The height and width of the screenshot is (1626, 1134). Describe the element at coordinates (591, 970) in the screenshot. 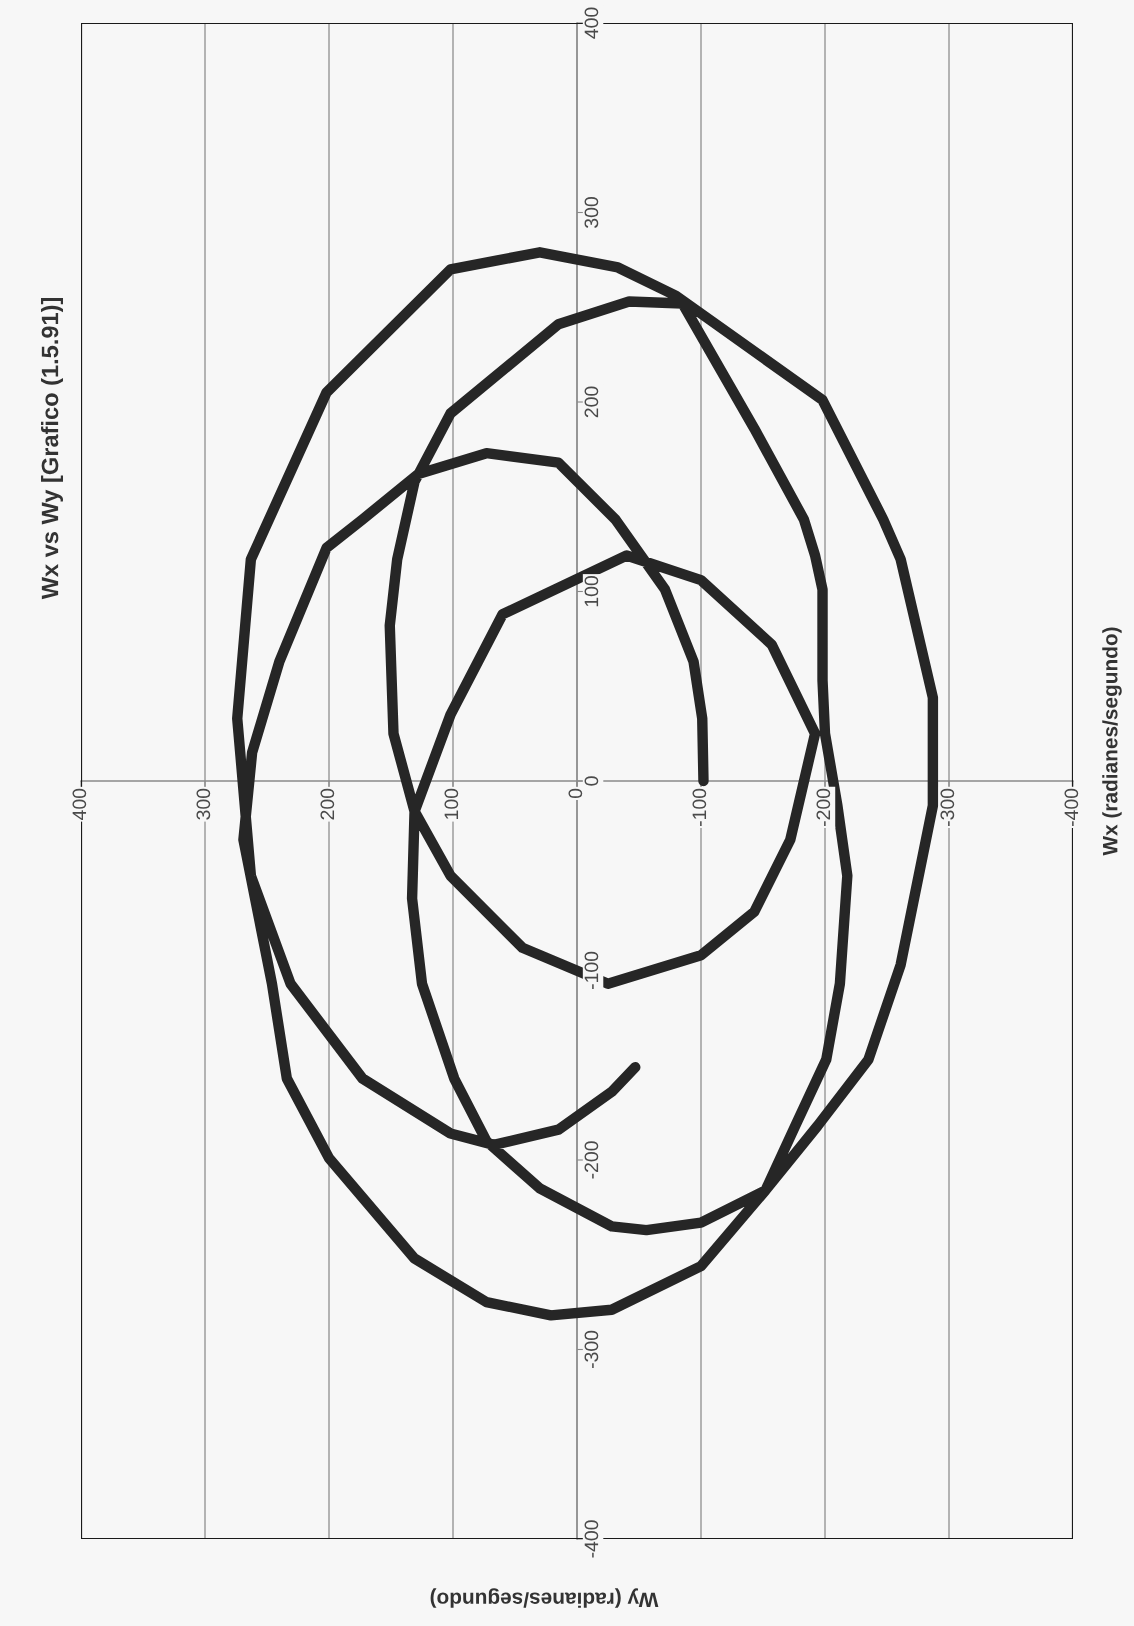

I see `y-tick-label: -100` at that location.